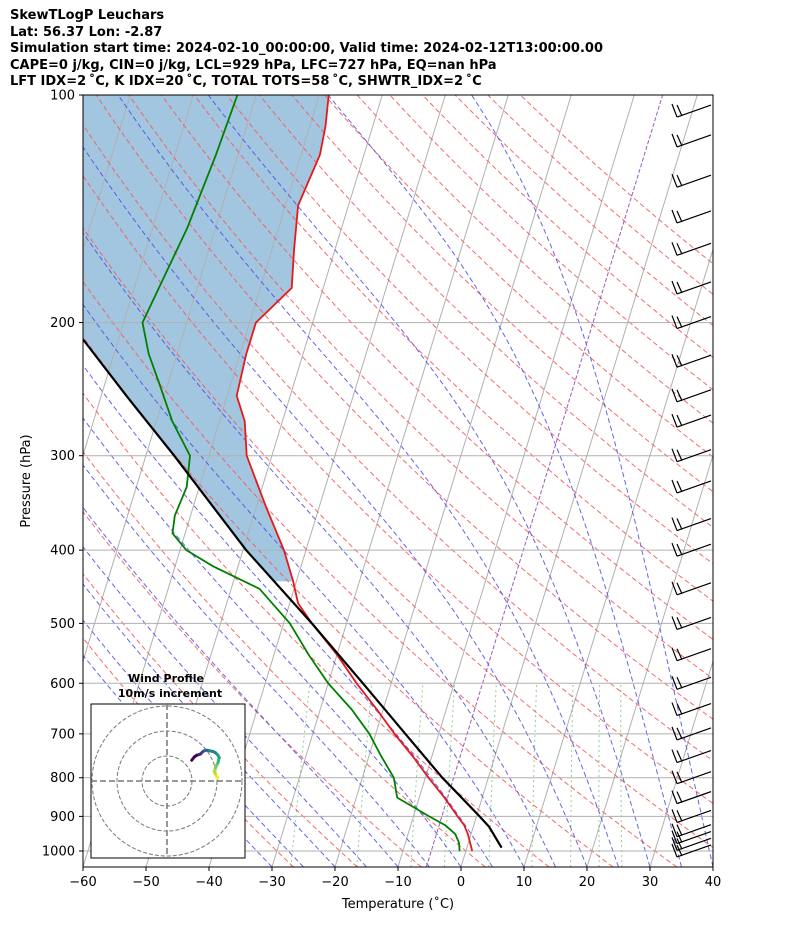 Image resolution: width=794 pixels, height=937 pixels. Describe the element at coordinates (62, 817) in the screenshot. I see `y-tick-label: 900` at that location.